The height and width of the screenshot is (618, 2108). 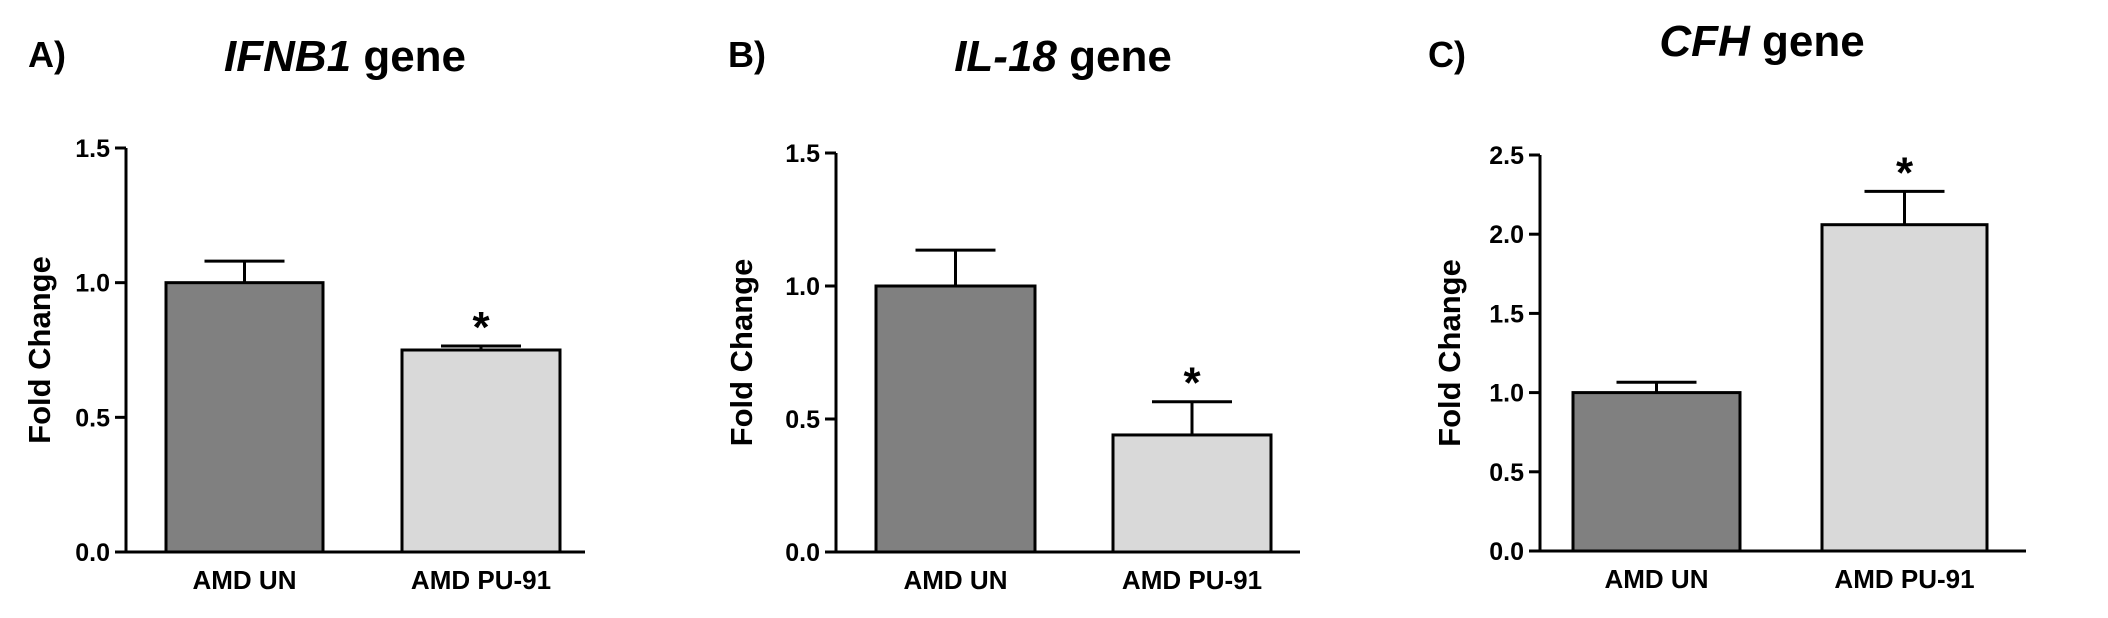 What do you see at coordinates (1705, 41) in the screenshot?
I see `title-gene: CFH` at bounding box center [1705, 41].